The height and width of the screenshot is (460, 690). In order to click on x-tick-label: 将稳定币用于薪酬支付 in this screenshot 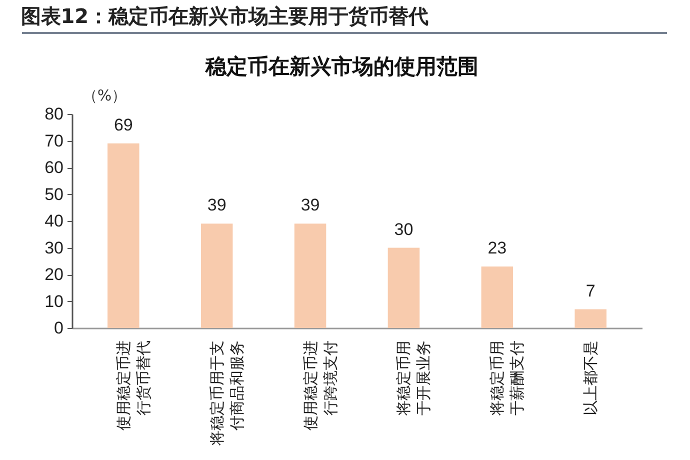, I will do `click(507, 378)`.